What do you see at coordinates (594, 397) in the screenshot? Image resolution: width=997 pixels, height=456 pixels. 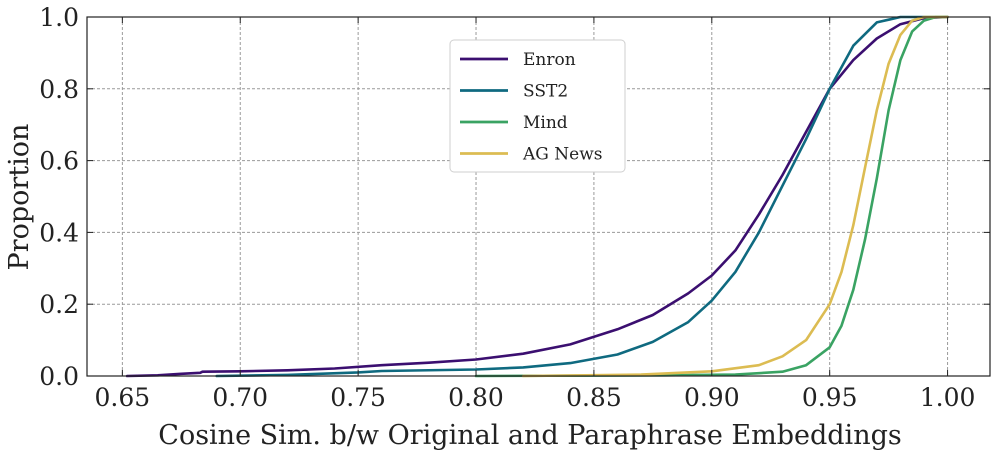 I see `x-tick-label: 0.85` at bounding box center [594, 397].